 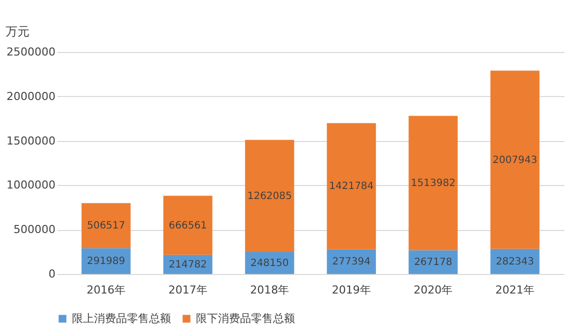 I want to click on y-tick-label: 2000000, so click(x=31, y=96).